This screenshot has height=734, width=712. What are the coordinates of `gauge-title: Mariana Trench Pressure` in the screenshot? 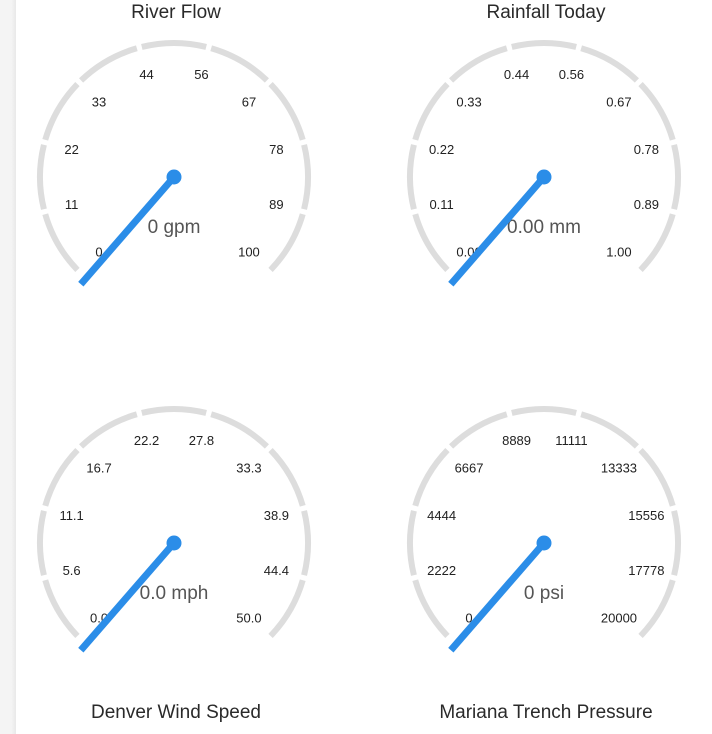 It's located at (546, 712).